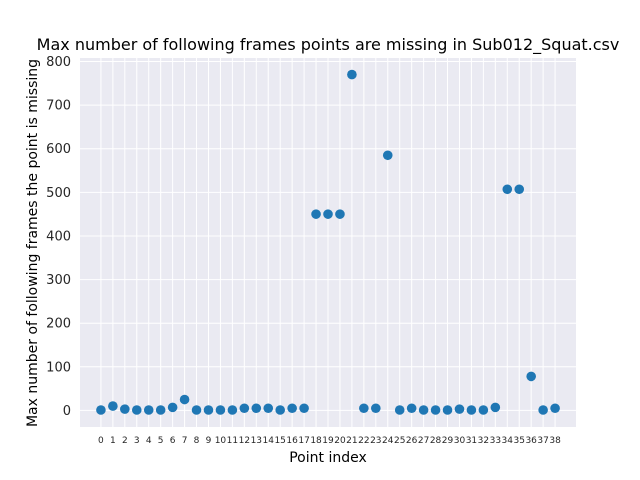 The image size is (640, 480). Describe the element at coordinates (256, 441) in the screenshot. I see `x-tick-label: 13` at that location.